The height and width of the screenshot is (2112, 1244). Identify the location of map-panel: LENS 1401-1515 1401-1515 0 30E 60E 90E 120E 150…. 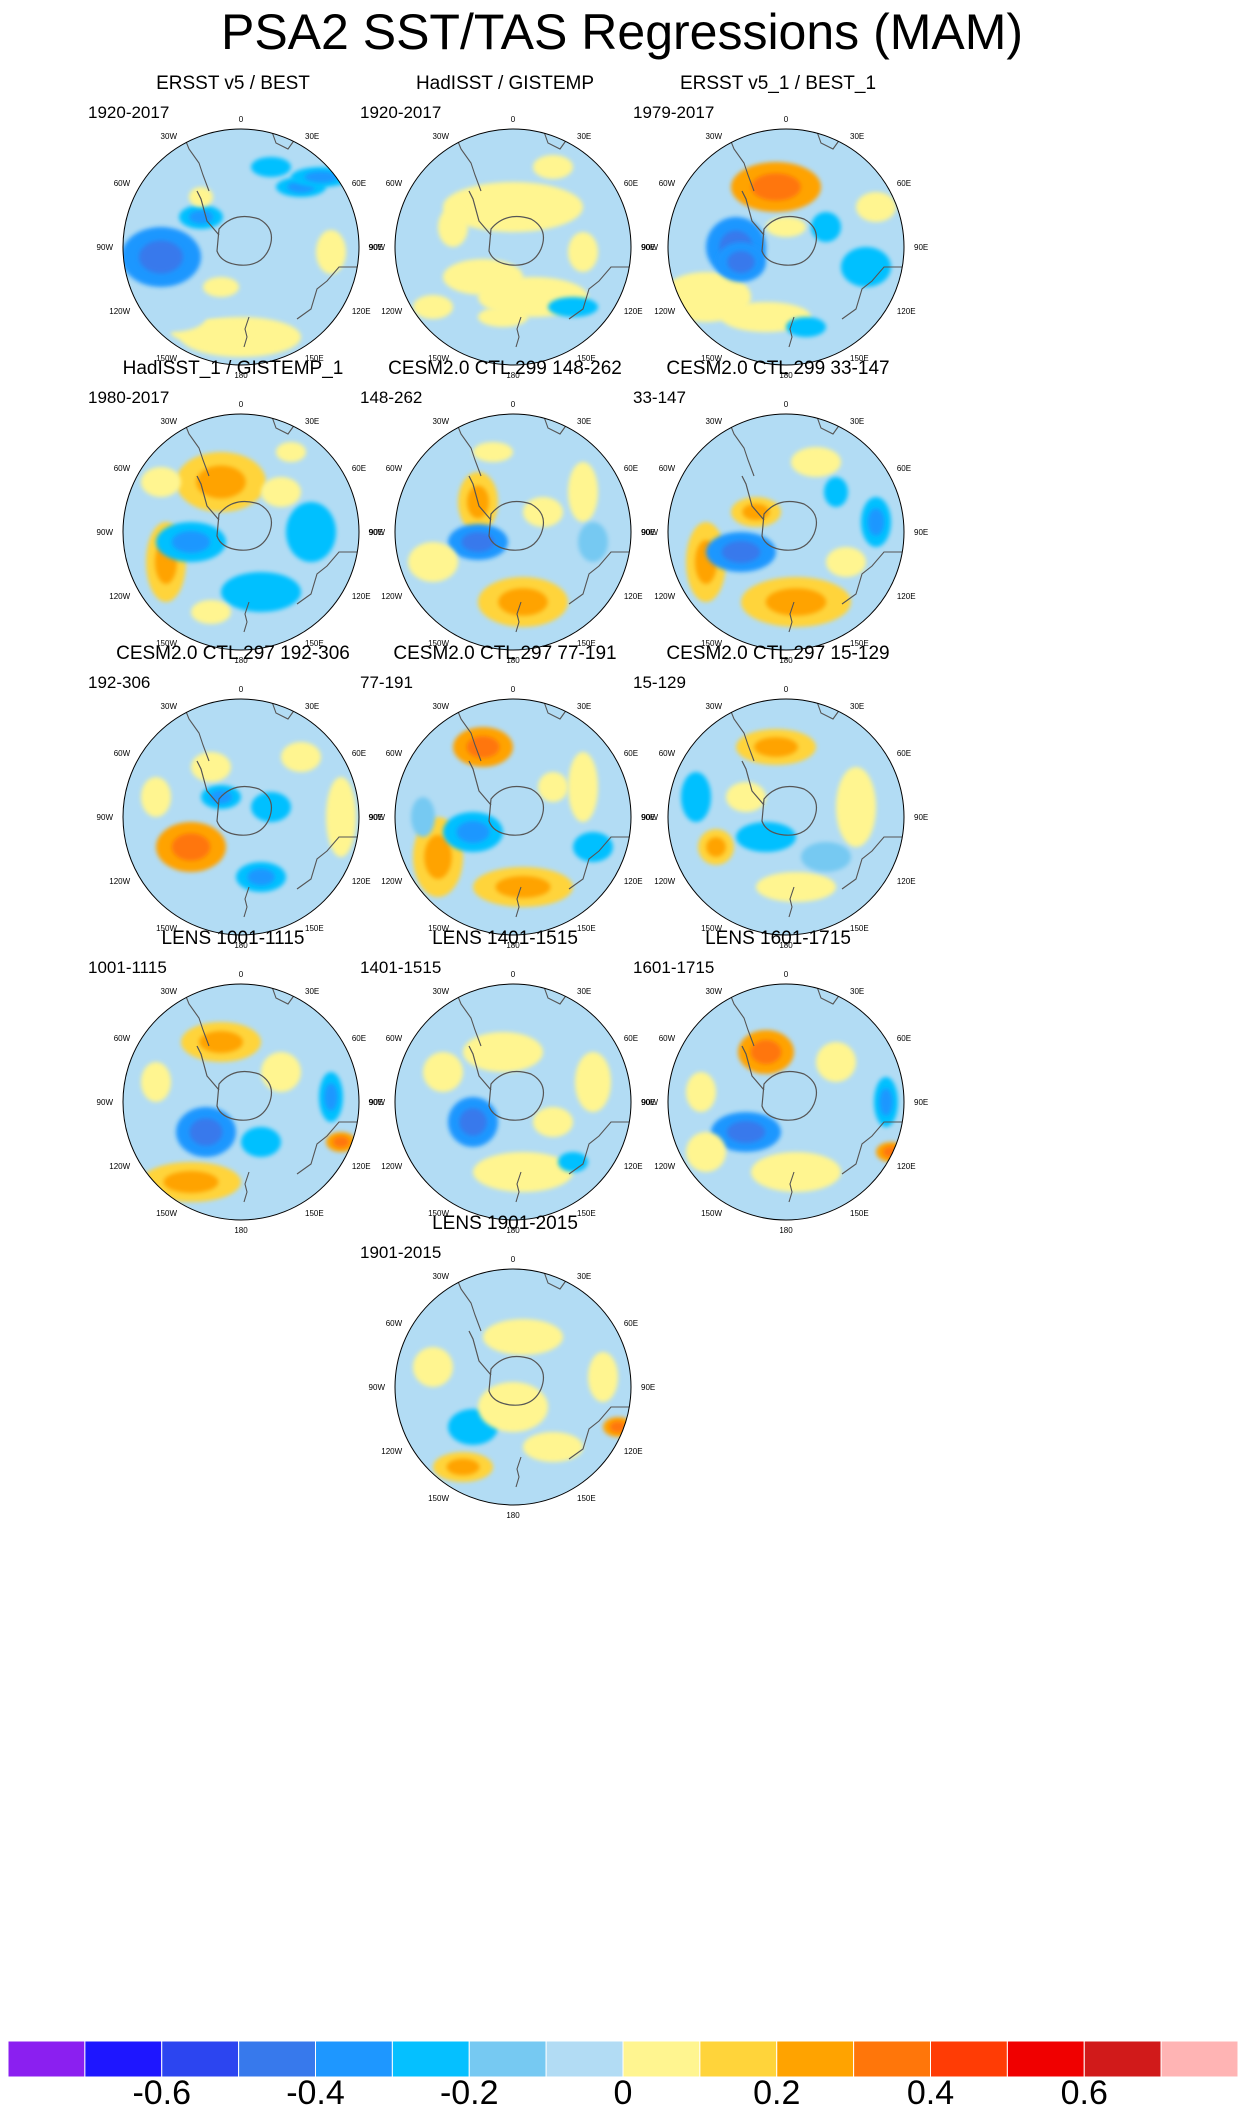
(505, 1118).